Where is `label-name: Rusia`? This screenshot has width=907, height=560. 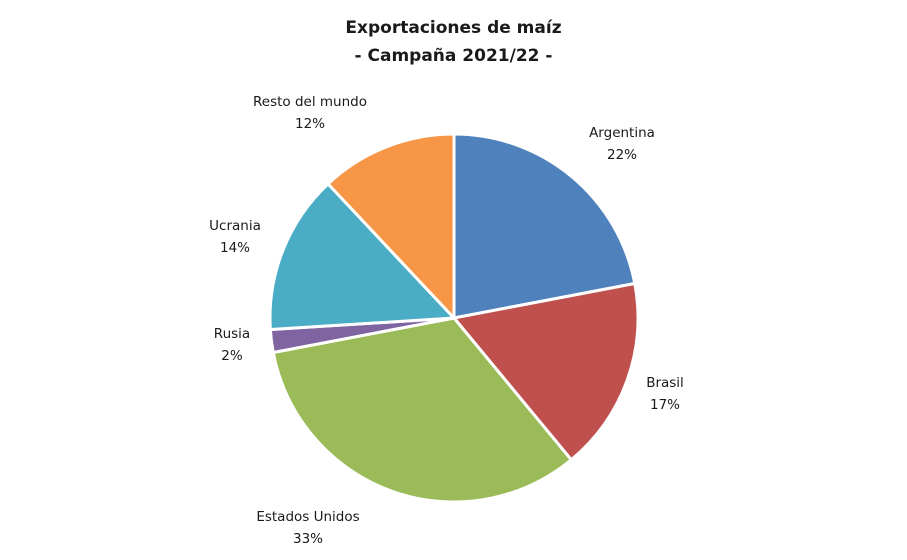 label-name: Rusia is located at coordinates (232, 334).